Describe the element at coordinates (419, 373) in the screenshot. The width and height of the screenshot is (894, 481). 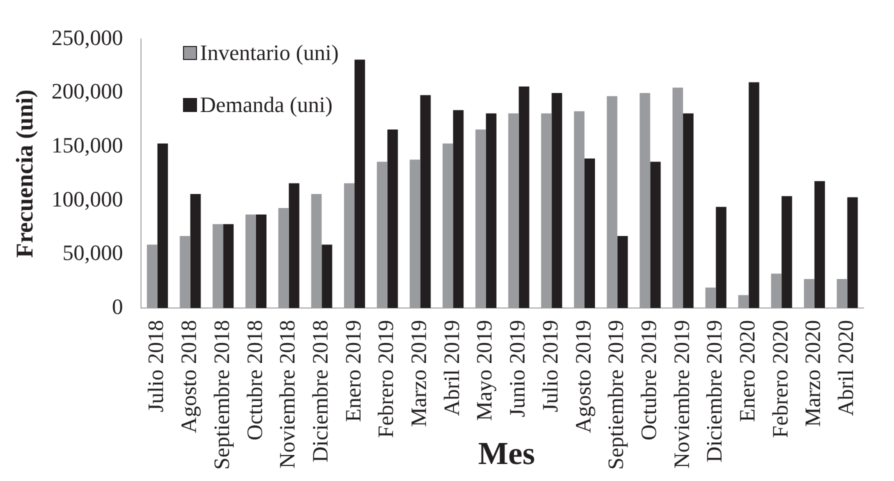
I see `x-tick-label: Marzo 2019` at that location.